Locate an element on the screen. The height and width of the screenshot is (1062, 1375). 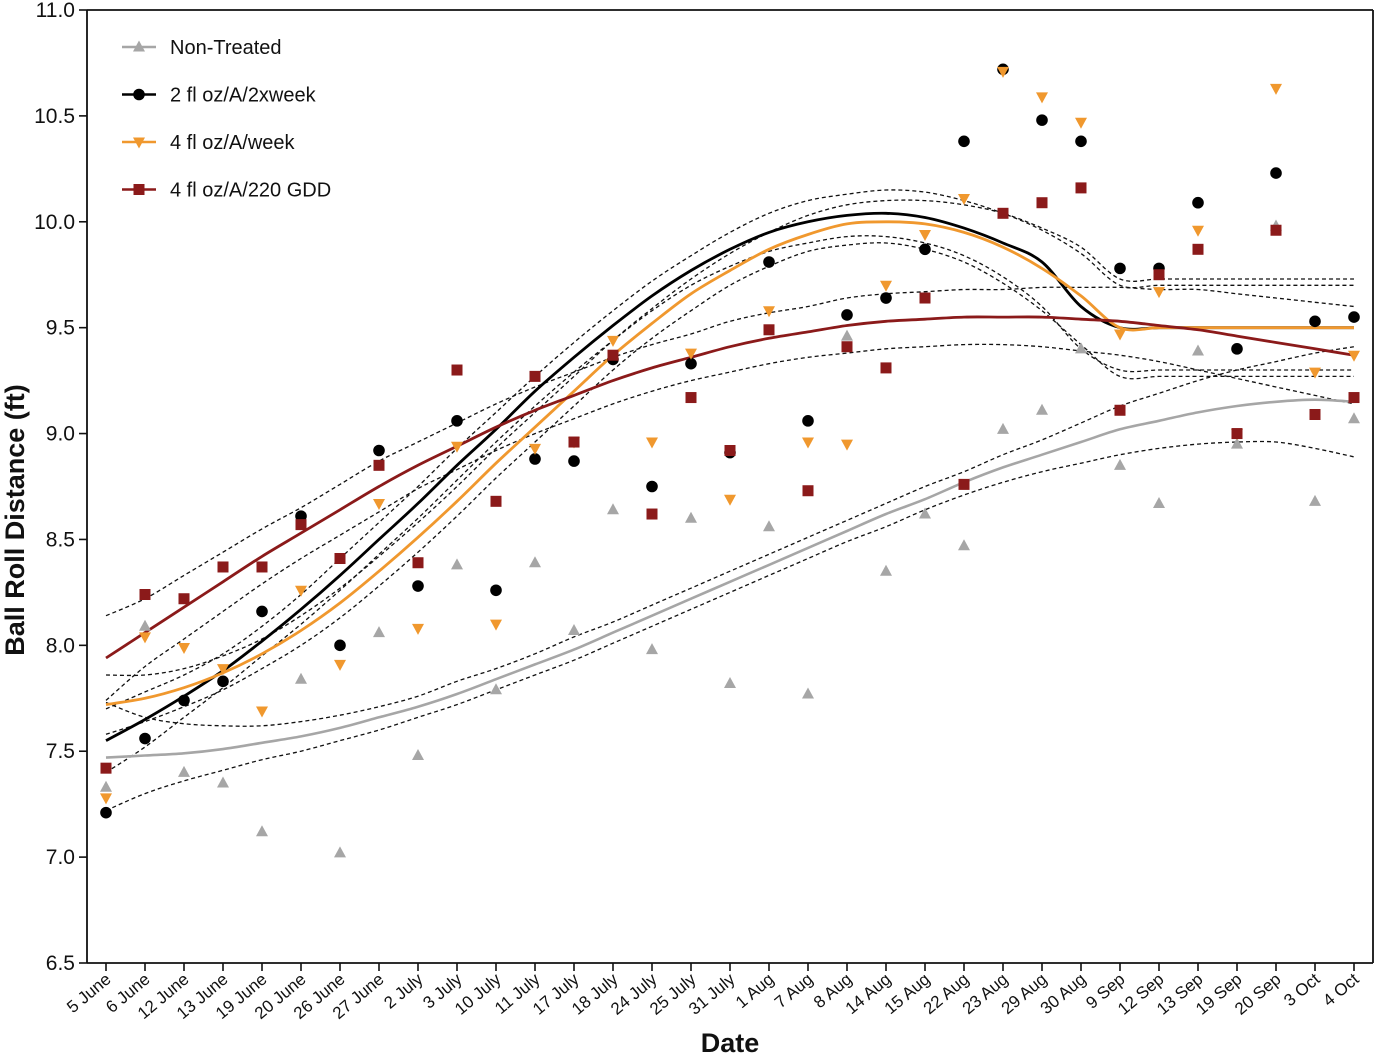
x-tick-label: 5 June is located at coordinates (88, 993).